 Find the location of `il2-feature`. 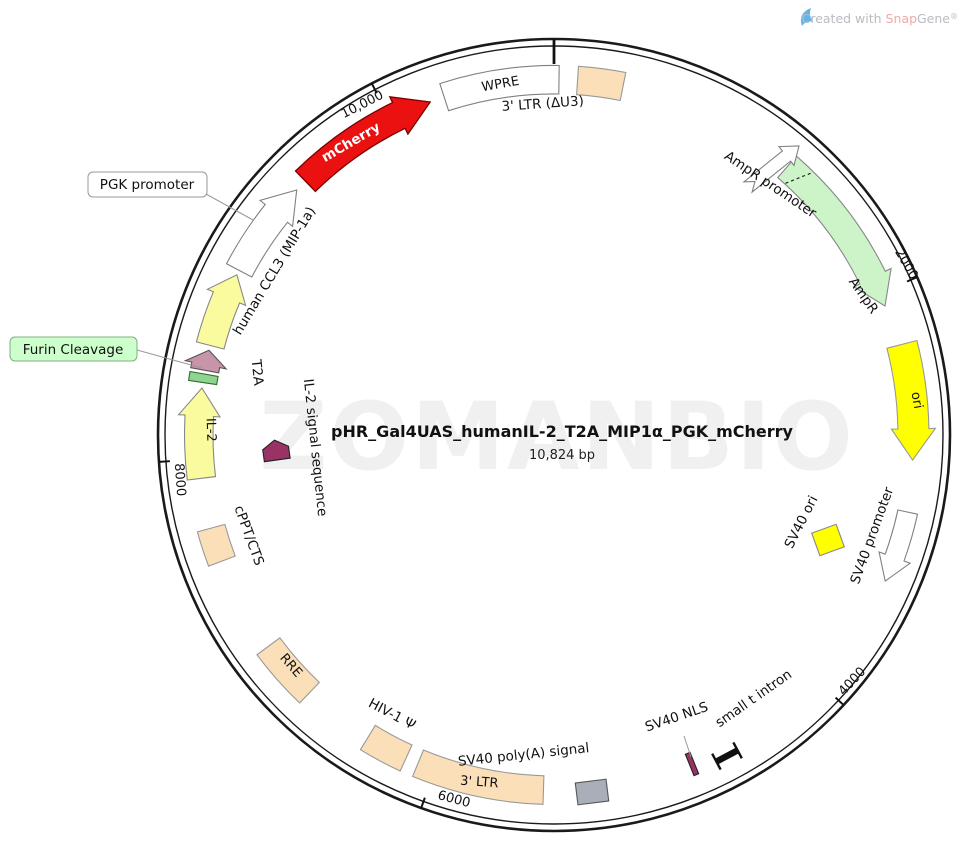

il2-feature is located at coordinates (199, 434).